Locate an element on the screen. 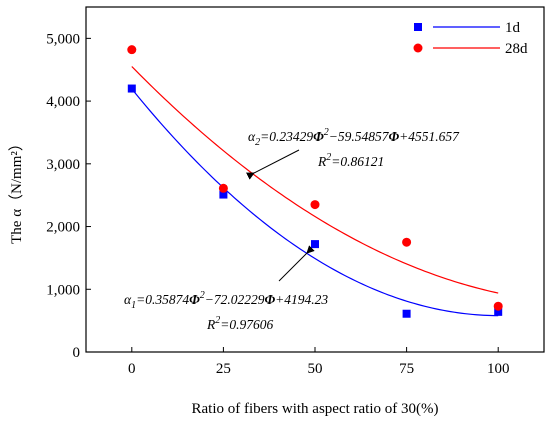 This screenshot has width=550, height=423. y-axis-title: The α（N/mm²） is located at coordinates (16, 190).